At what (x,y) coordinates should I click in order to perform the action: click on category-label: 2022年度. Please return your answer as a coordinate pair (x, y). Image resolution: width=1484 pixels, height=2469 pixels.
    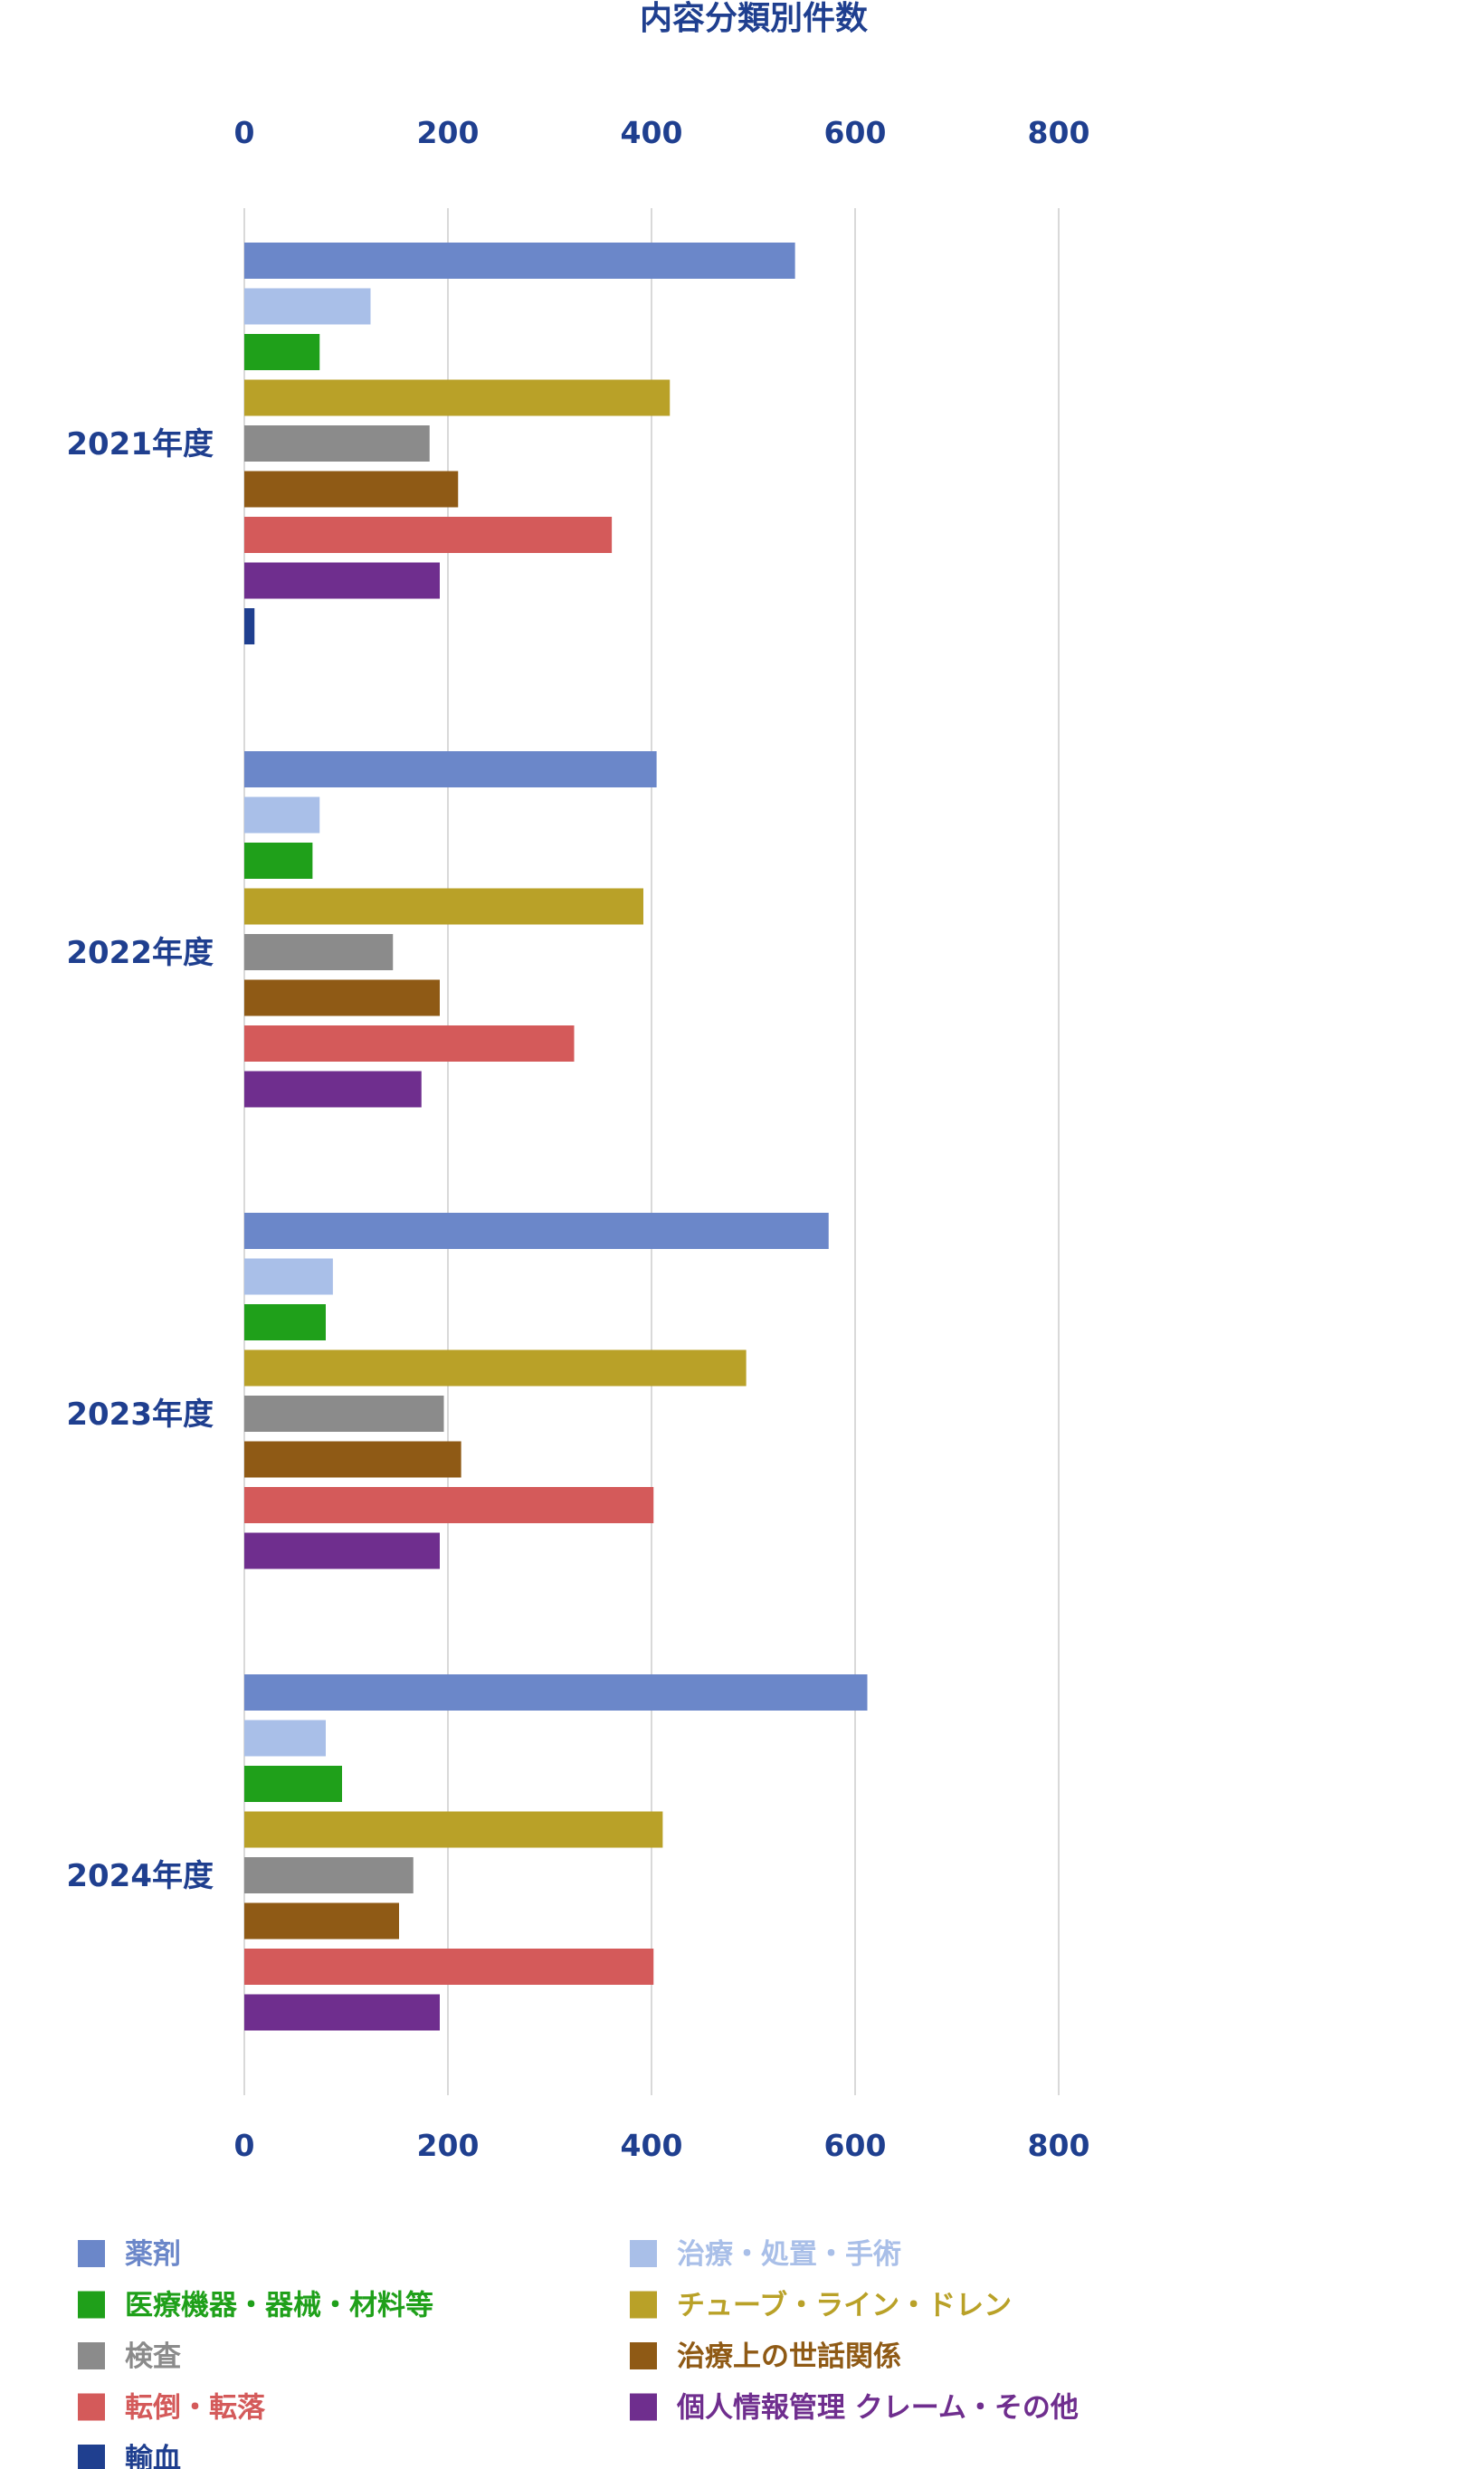
    Looking at the image, I should click on (140, 953).